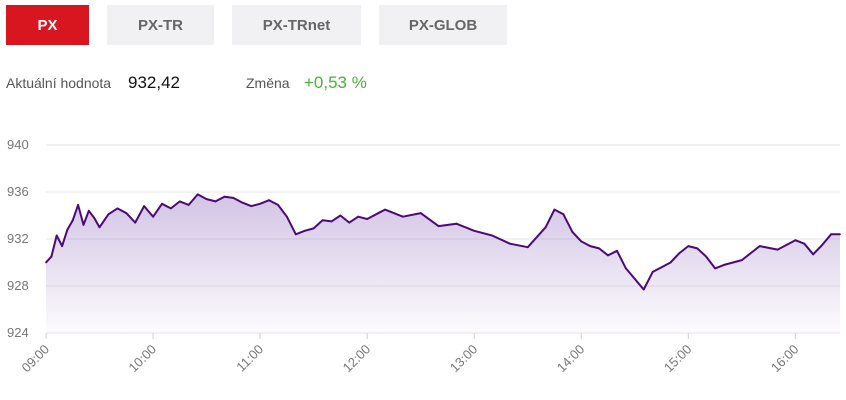  What do you see at coordinates (571, 359) in the screenshot?
I see `x-tick-label: 14:00` at bounding box center [571, 359].